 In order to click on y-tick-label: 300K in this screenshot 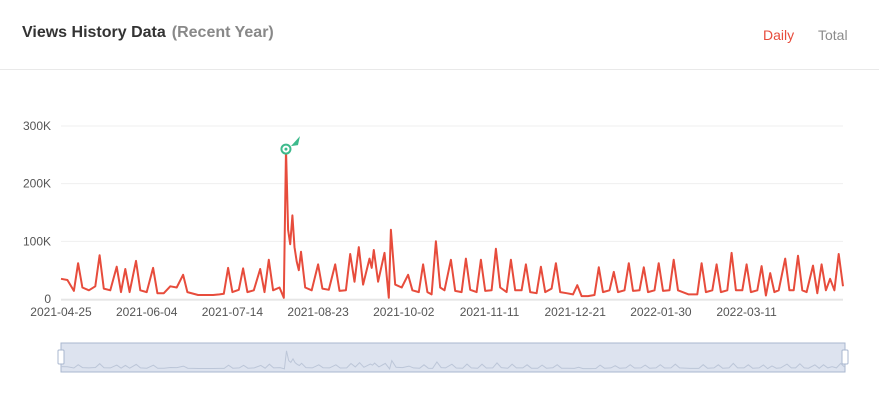, I will do `click(37, 126)`.